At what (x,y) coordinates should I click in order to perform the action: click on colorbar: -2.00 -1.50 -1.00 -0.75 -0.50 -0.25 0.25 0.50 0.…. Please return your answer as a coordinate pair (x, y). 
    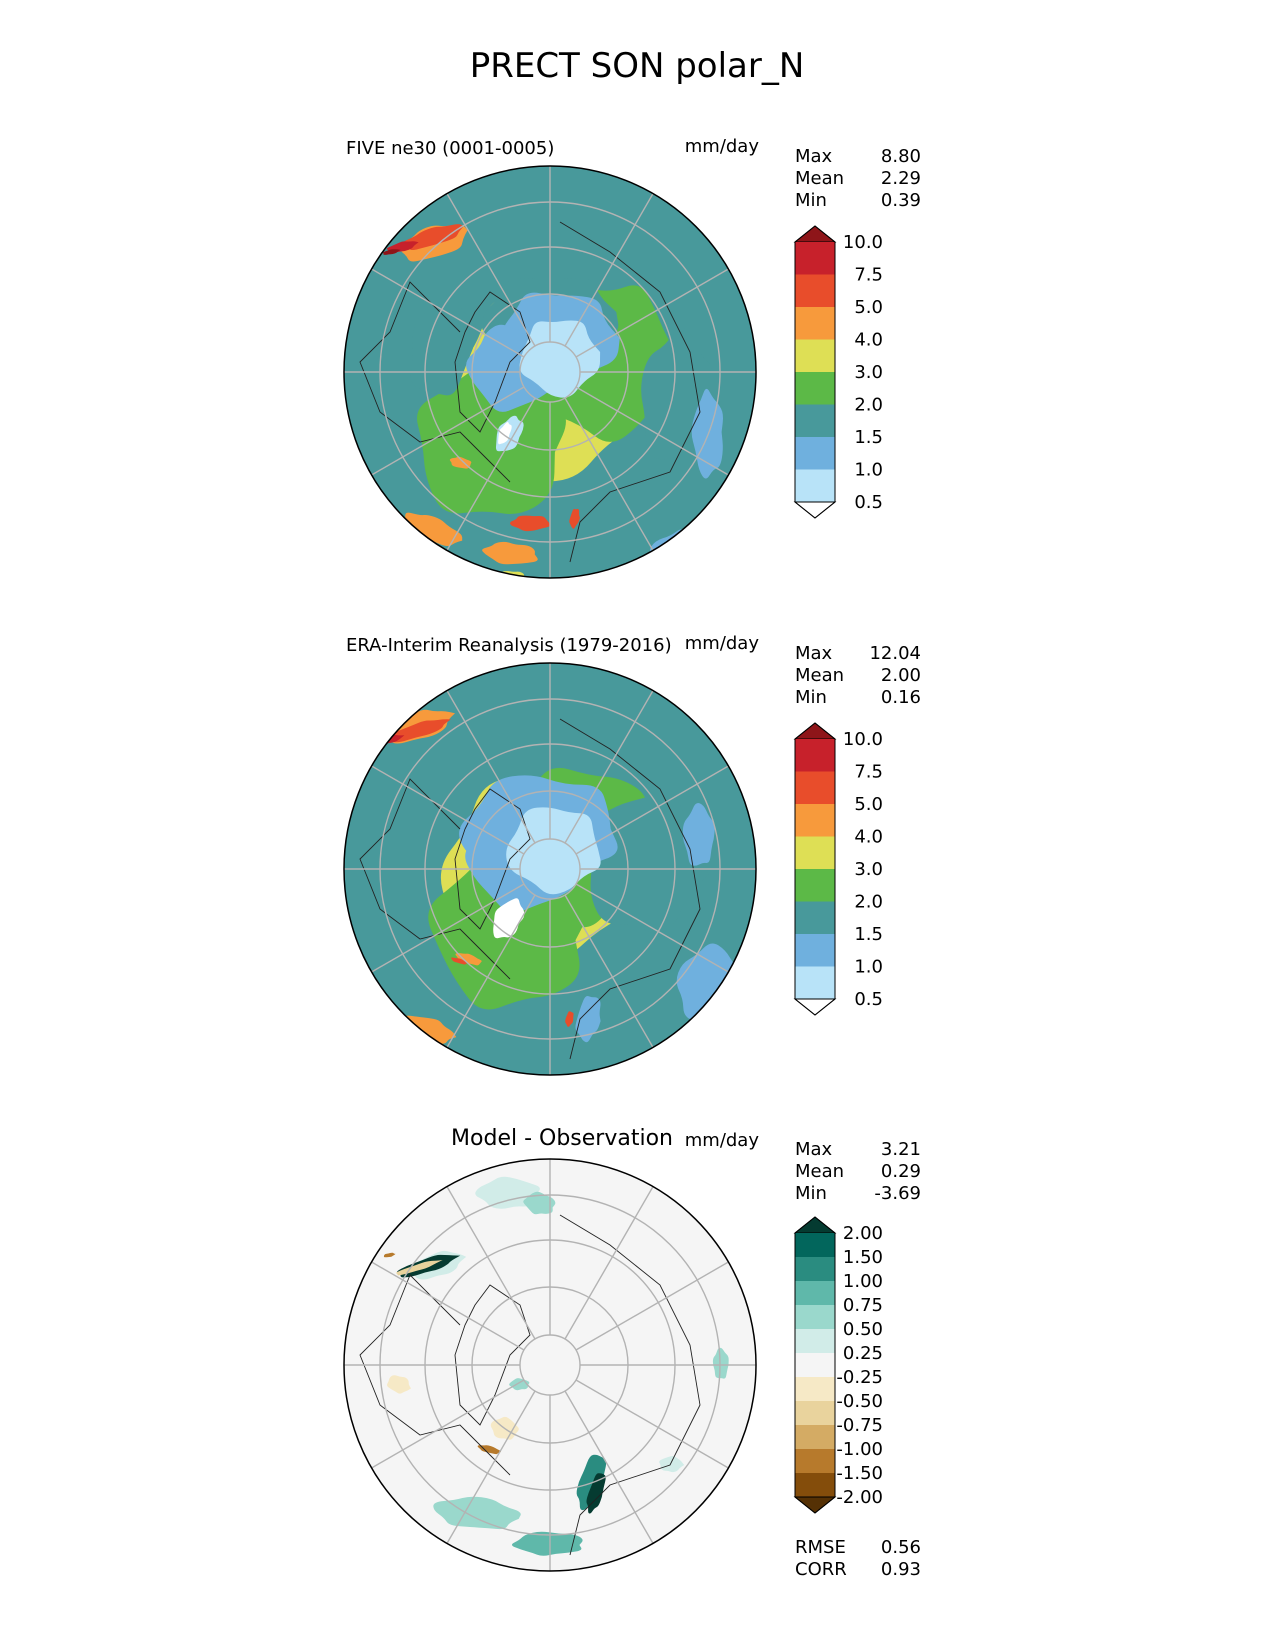
    Looking at the image, I should click on (838, 1365).